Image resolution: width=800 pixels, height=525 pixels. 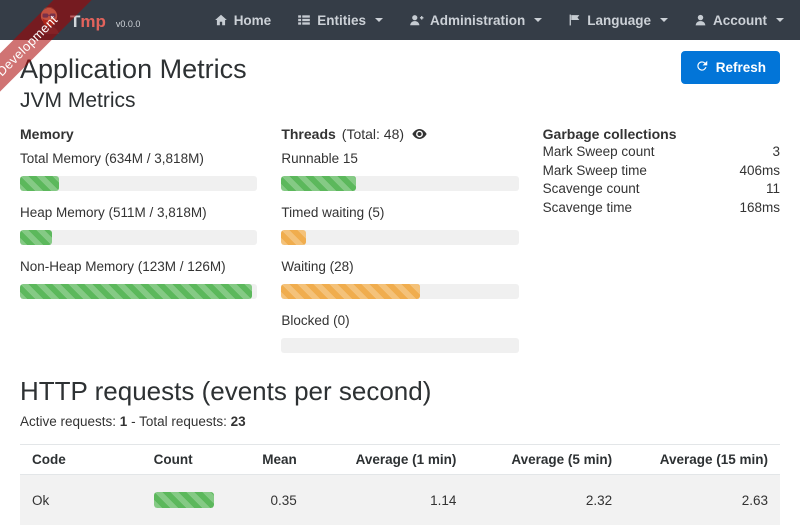 What do you see at coordinates (773, 189) in the screenshot?
I see `gc-value: 11` at bounding box center [773, 189].